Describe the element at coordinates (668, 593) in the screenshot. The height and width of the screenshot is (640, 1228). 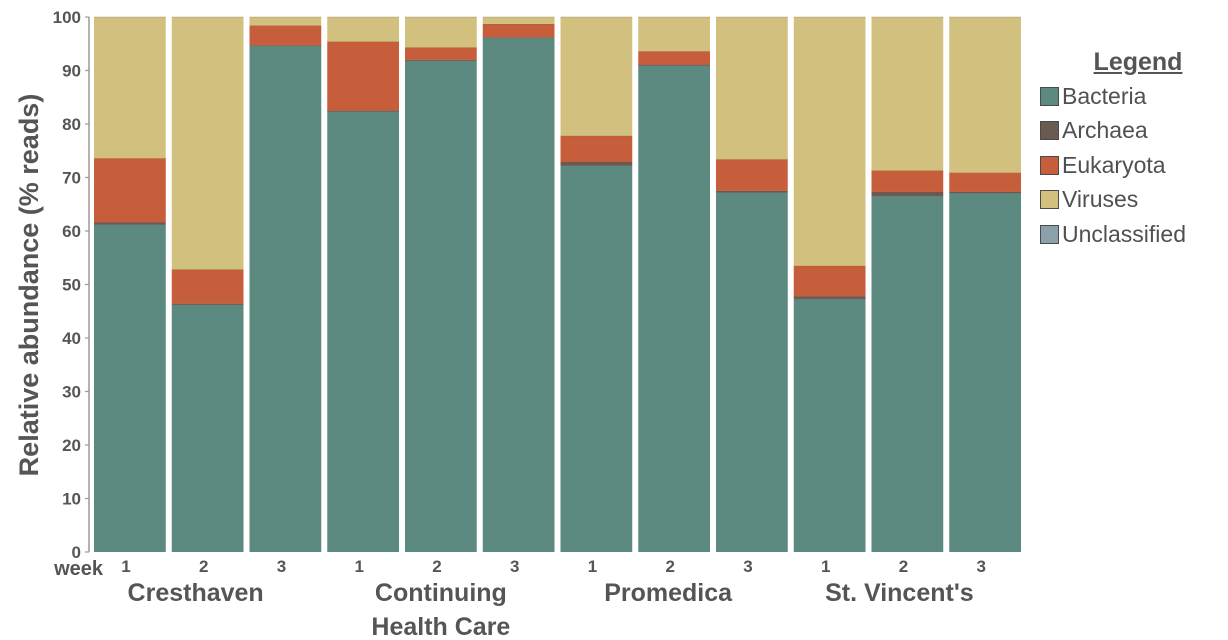
I see `group-label: Promedica` at that location.